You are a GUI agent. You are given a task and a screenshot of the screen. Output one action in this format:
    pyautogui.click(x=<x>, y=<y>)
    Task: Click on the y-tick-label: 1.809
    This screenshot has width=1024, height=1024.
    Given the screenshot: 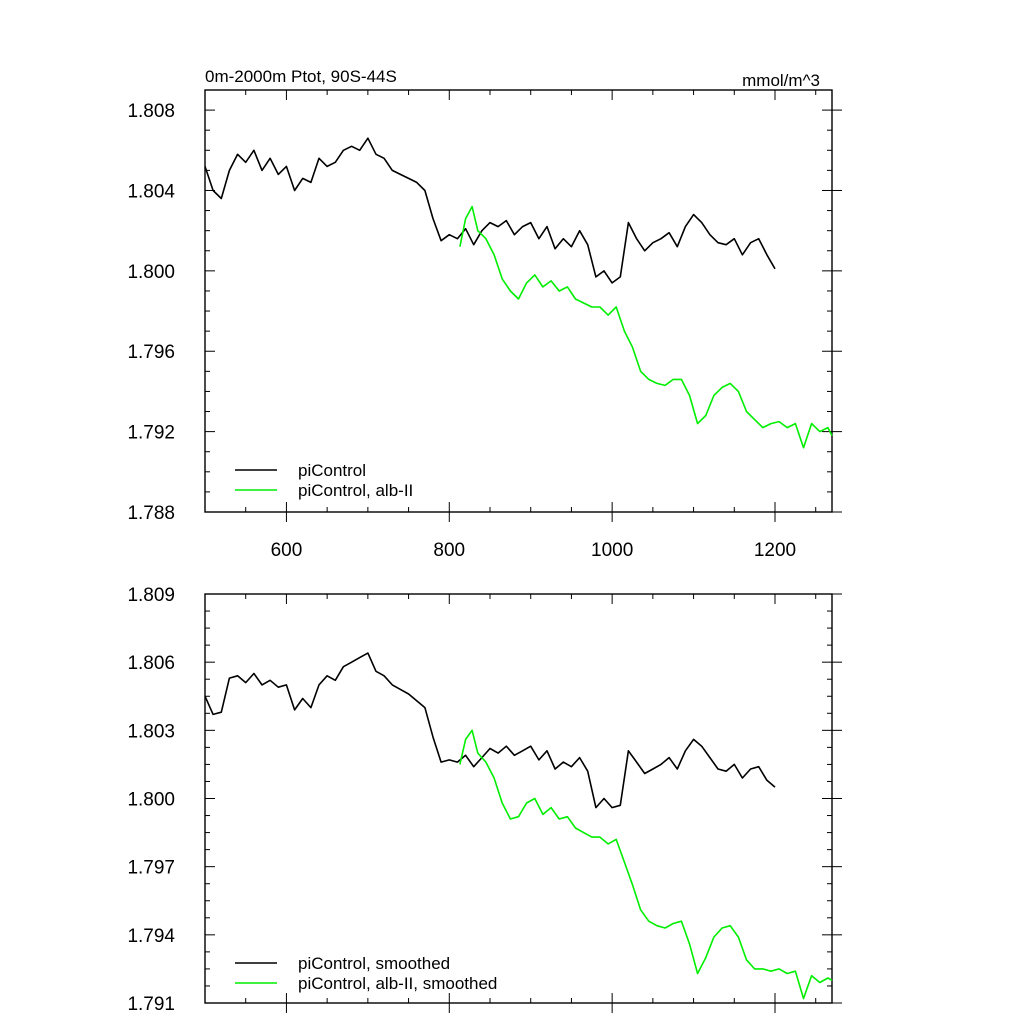 What is the action you would take?
    pyautogui.click(x=151, y=595)
    